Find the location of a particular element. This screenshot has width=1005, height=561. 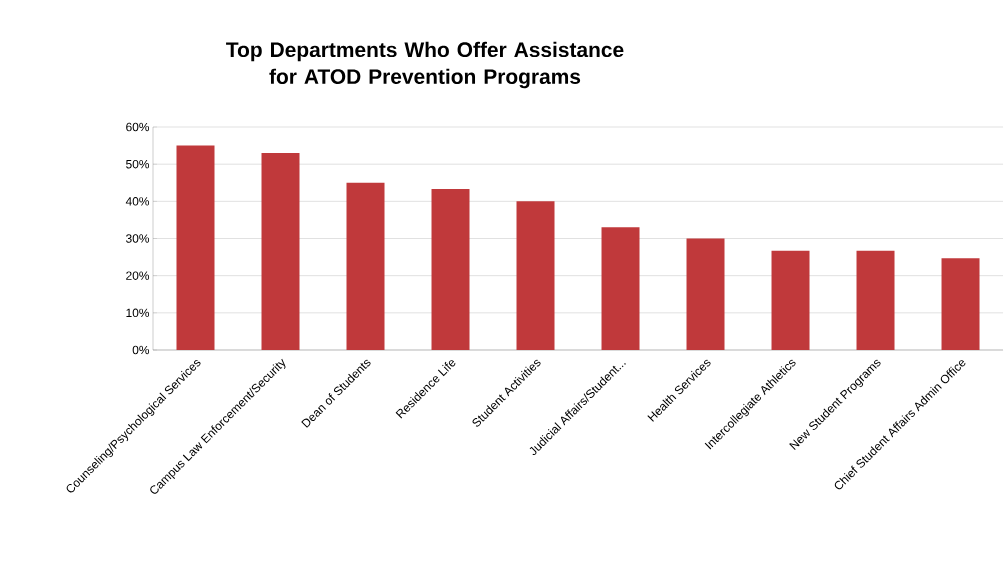

y-tick-label: 50% is located at coordinates (138, 164).